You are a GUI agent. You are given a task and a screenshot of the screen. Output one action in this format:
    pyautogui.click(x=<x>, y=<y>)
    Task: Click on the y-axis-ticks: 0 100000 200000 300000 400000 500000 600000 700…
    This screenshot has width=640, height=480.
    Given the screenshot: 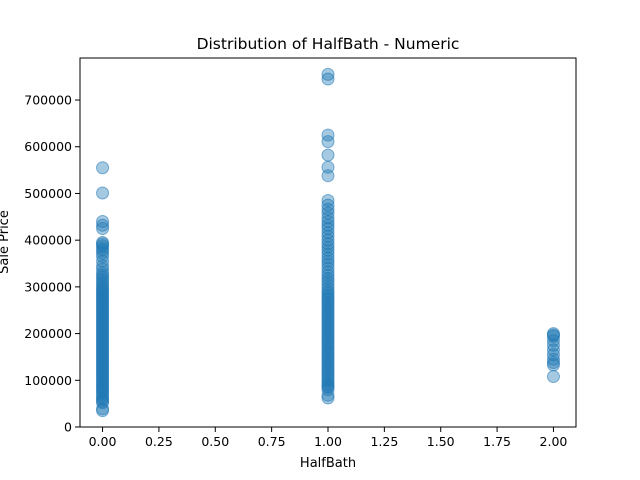 What is the action you would take?
    pyautogui.click(x=52, y=264)
    